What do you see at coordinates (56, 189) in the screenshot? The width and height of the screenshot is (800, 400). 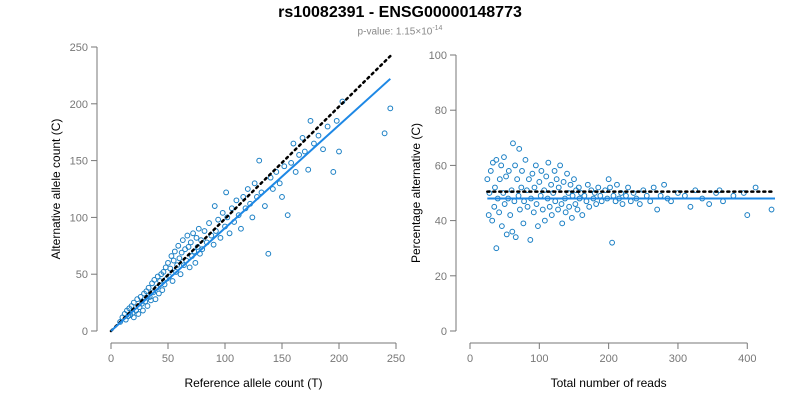 I see `y-axis-title: Alternative allele count (C)` at bounding box center [56, 189].